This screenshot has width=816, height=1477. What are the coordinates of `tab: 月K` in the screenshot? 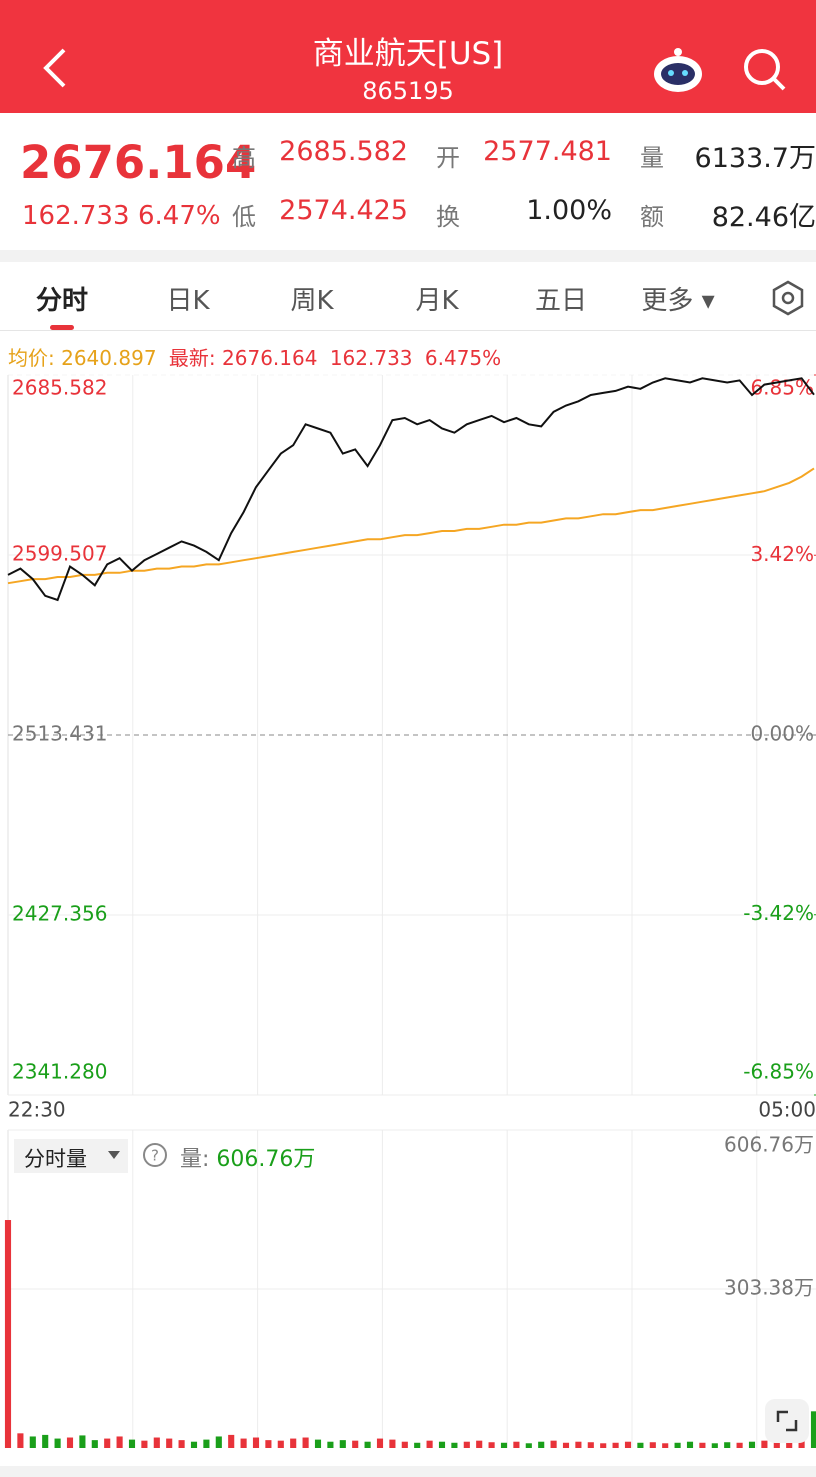 It's located at (437, 301).